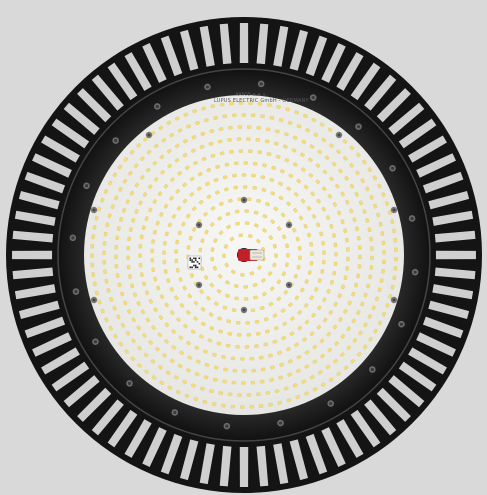 Image resolution: width=487 pixels, height=495 pixels. I want to click on white-connector, so click(257, 255).